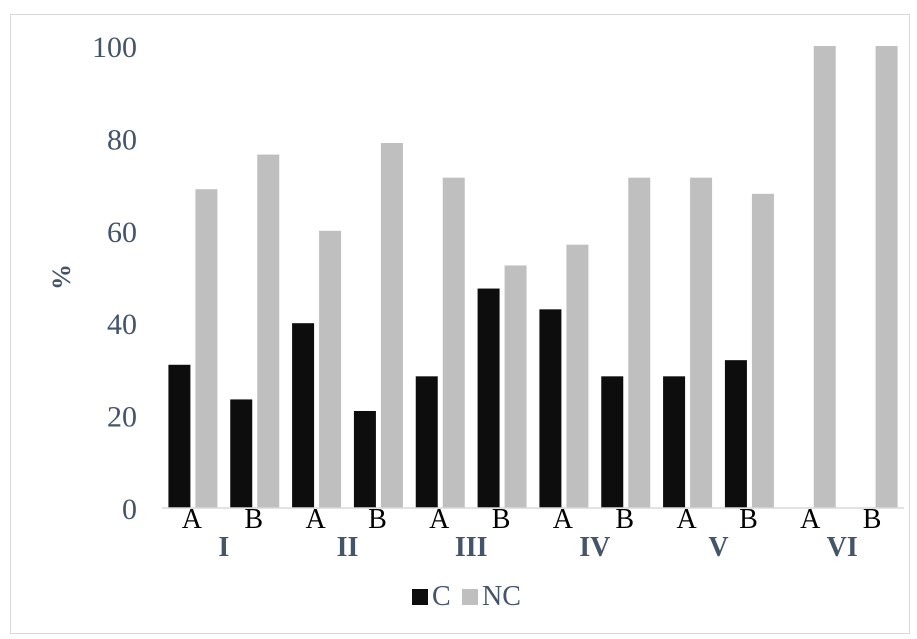  Describe the element at coordinates (762, 350) in the screenshot. I see `bar-NC-V-B` at that location.